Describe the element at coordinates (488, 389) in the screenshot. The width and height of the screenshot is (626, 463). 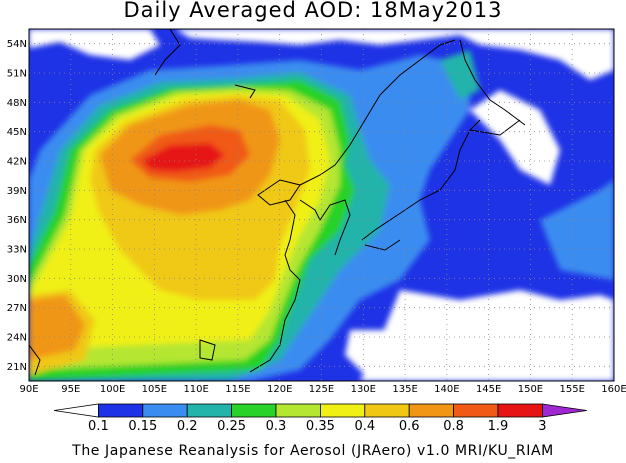
I see `lon-tick-label: 145E` at that location.